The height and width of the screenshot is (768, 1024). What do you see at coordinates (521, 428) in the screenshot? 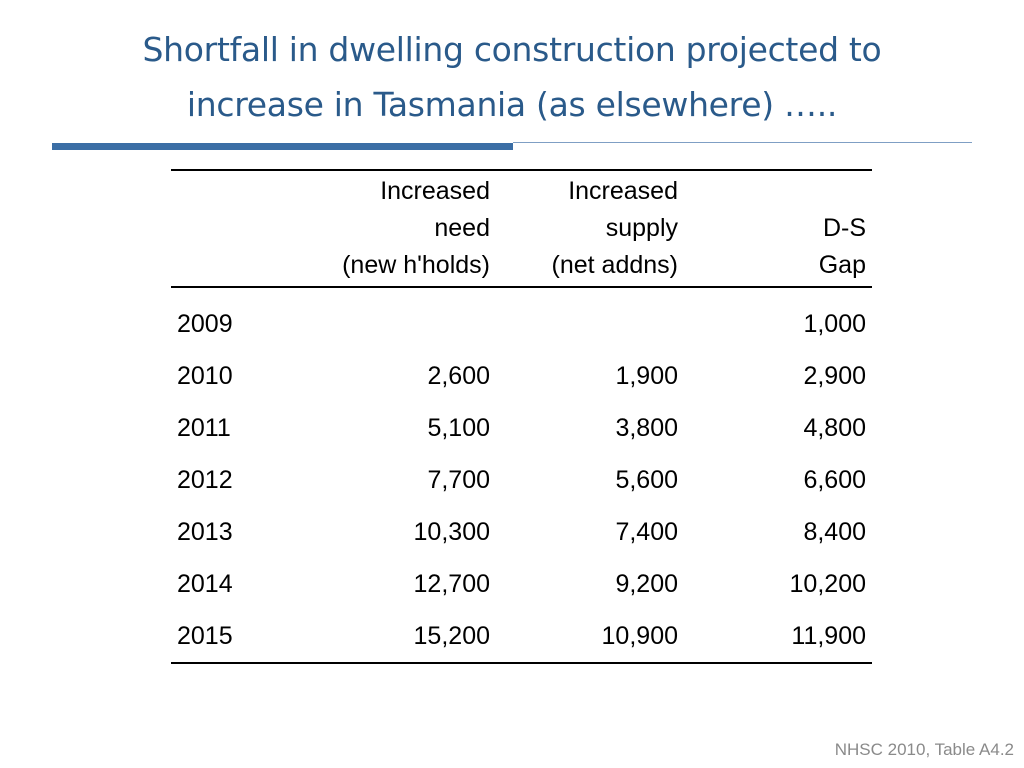
I see `table-row: 2011 5,100 3,800 4,800` at bounding box center [521, 428].